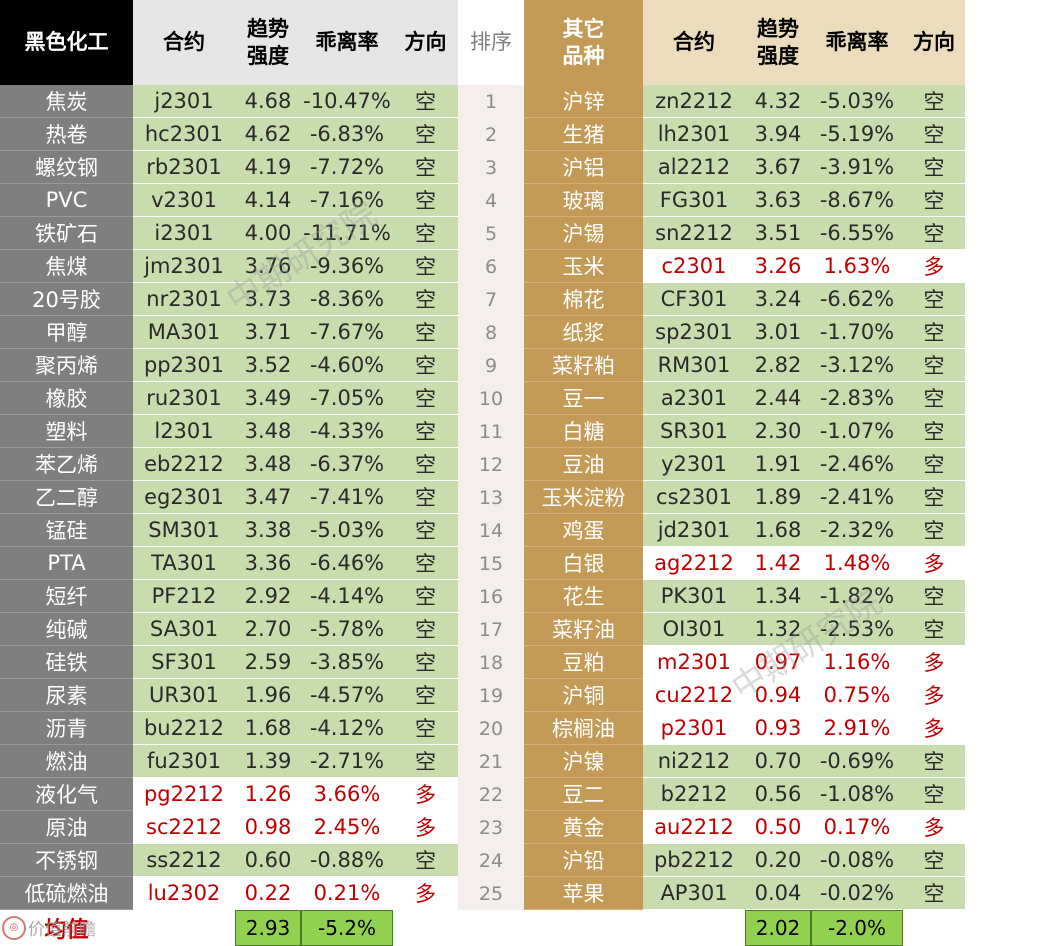 The image size is (1044, 946). What do you see at coordinates (268, 761) in the screenshot?
I see `left-strength: 1.39` at bounding box center [268, 761].